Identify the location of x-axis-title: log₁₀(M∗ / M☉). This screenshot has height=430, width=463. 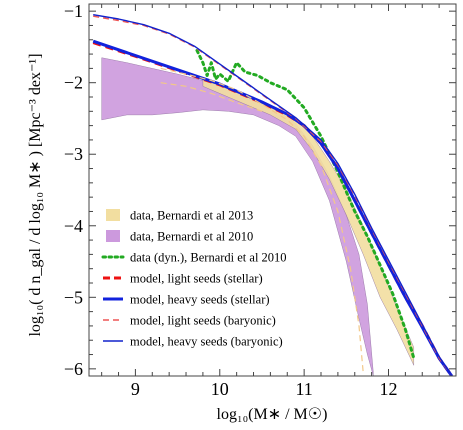
(272, 414).